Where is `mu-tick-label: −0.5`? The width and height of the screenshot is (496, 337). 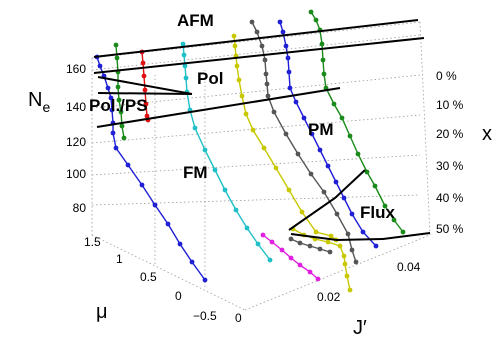 mu-tick-label: −0.5 is located at coordinates (205, 316).